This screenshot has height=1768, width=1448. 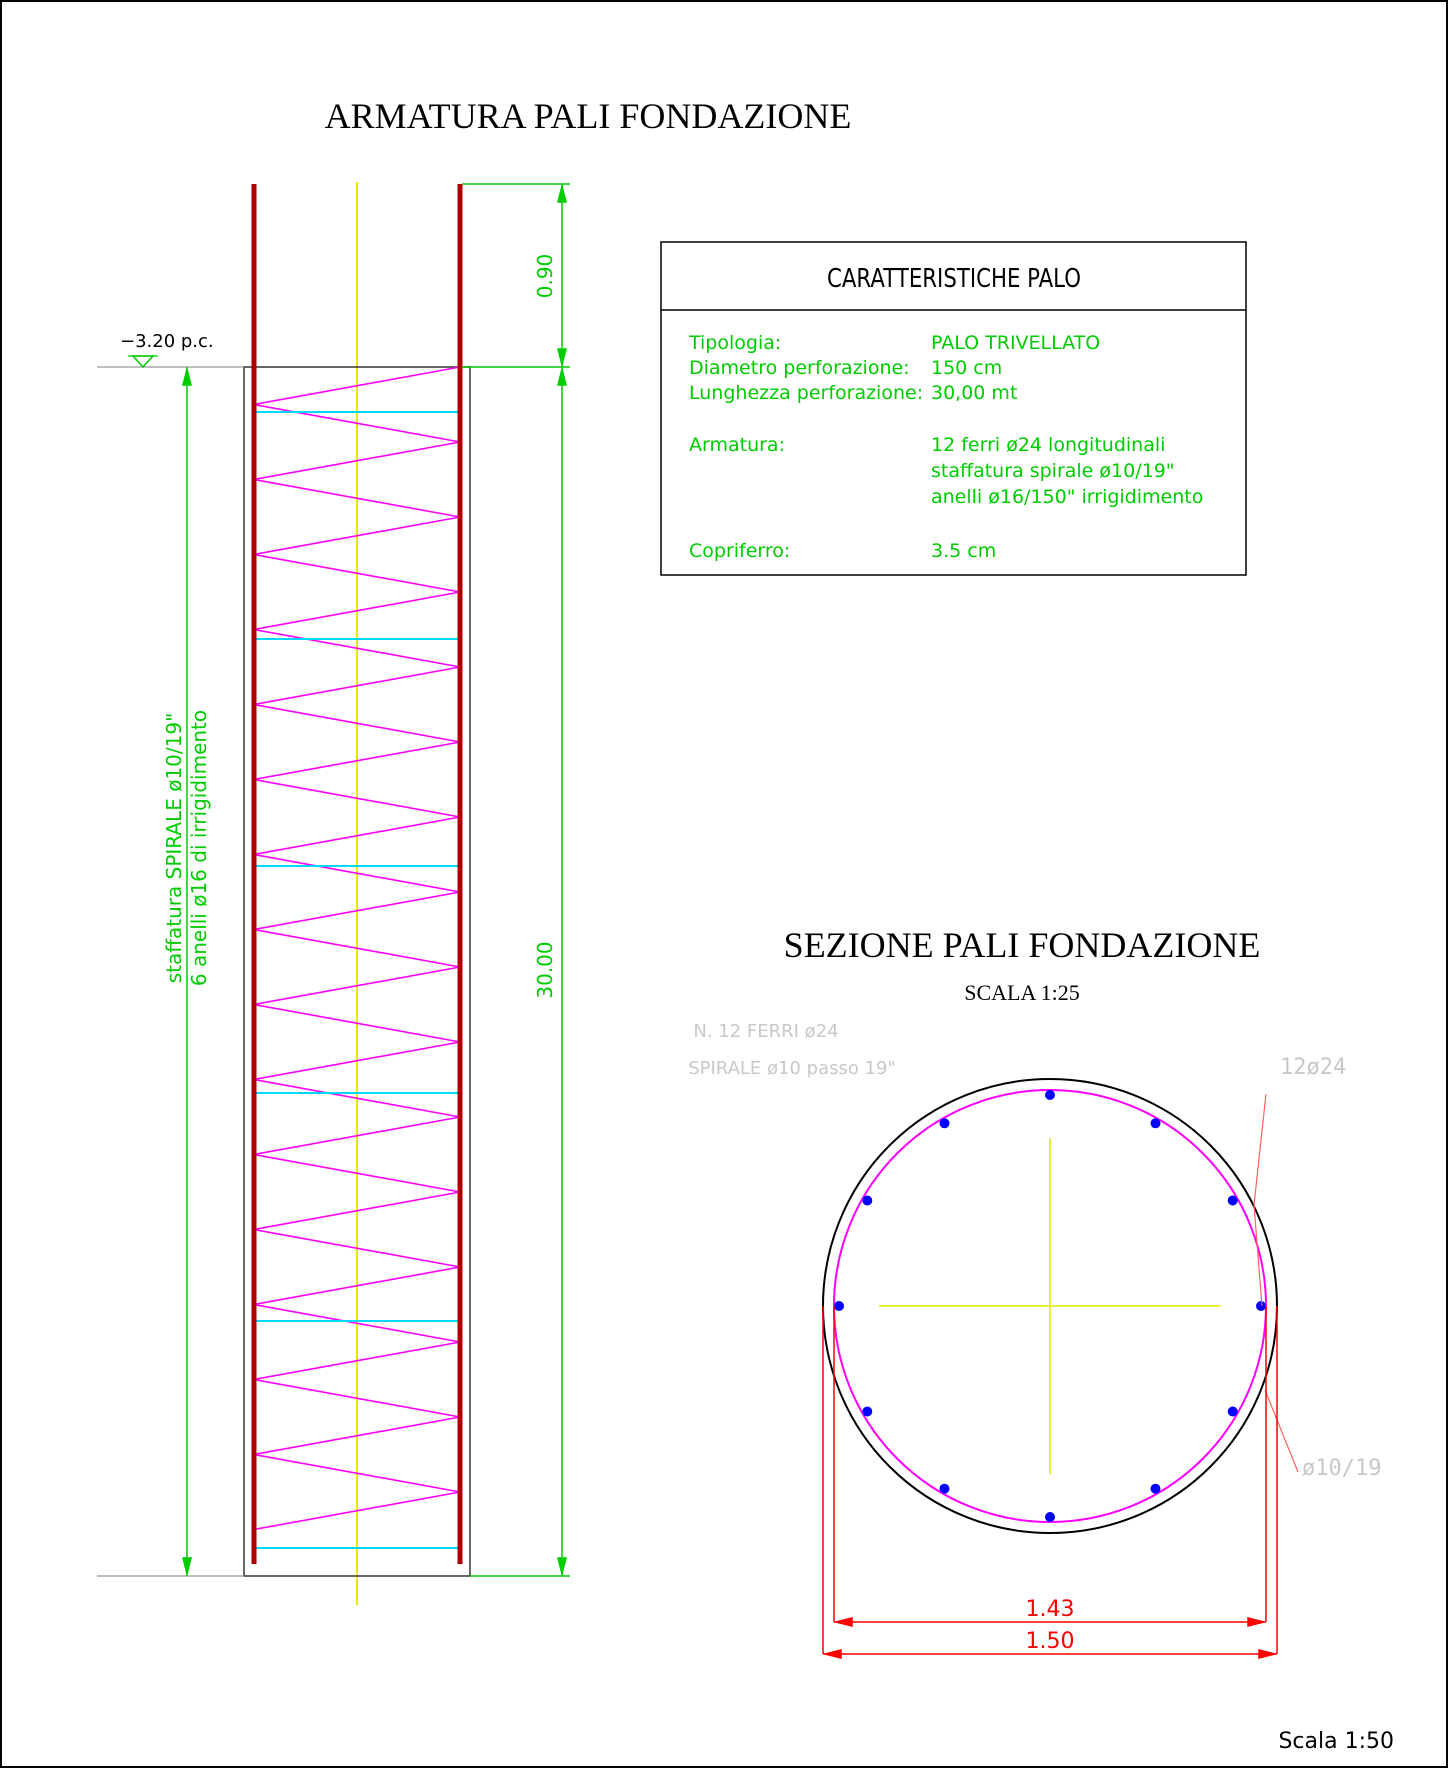 I want to click on side-note-line1: staffatura SPIRALE ø10/19", so click(x=174, y=848).